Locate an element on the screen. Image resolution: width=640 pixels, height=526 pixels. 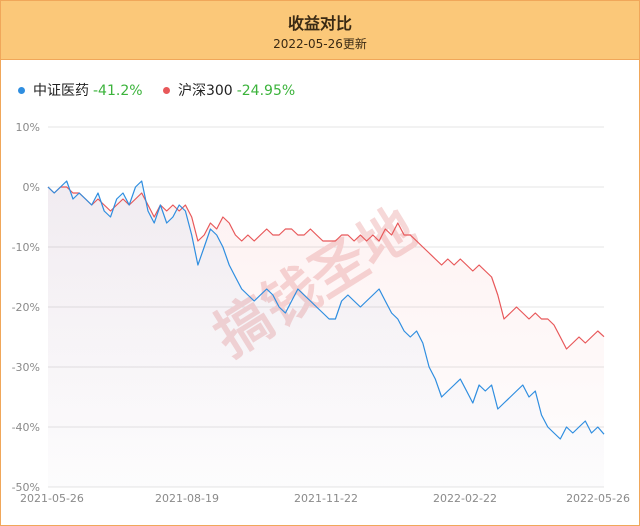
legend-item-series-1: 沪深300 -24.95% is located at coordinates (229, 90).